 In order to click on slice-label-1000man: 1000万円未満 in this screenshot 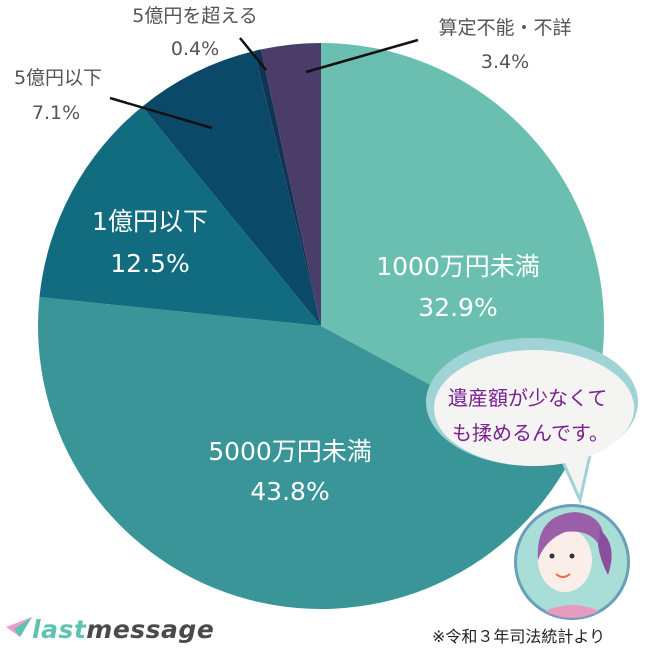, I will do `click(458, 266)`.